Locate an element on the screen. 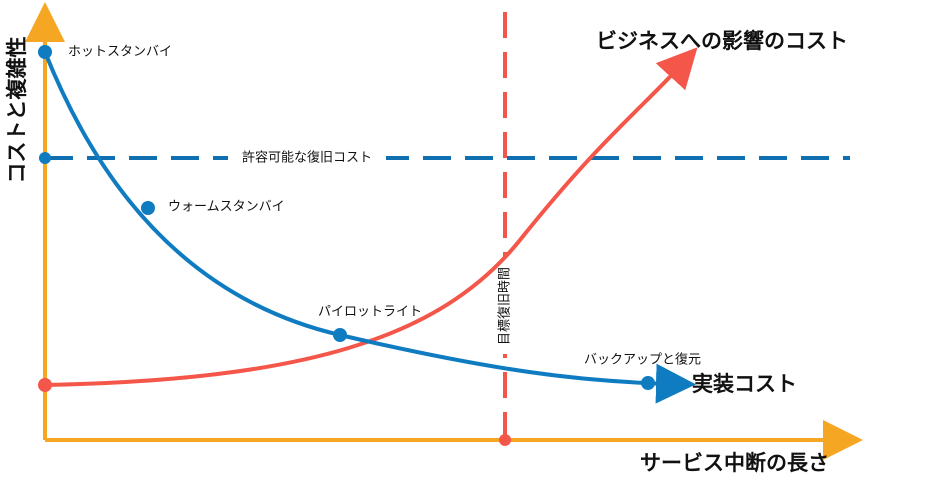  strategy-label: ウォームスタンバイ is located at coordinates (226, 207).